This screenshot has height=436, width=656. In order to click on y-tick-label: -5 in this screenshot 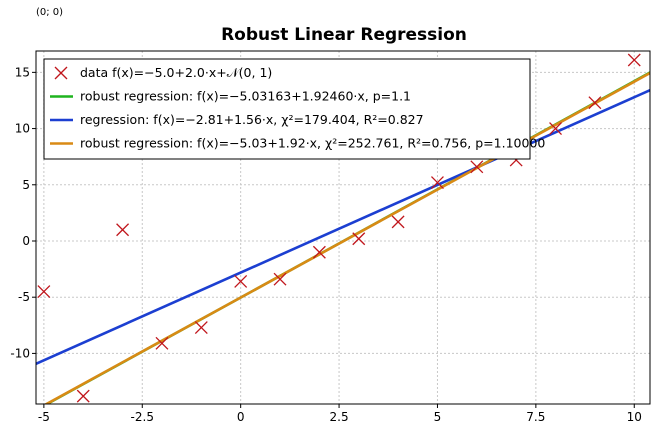, I will do `click(24, 297)`.